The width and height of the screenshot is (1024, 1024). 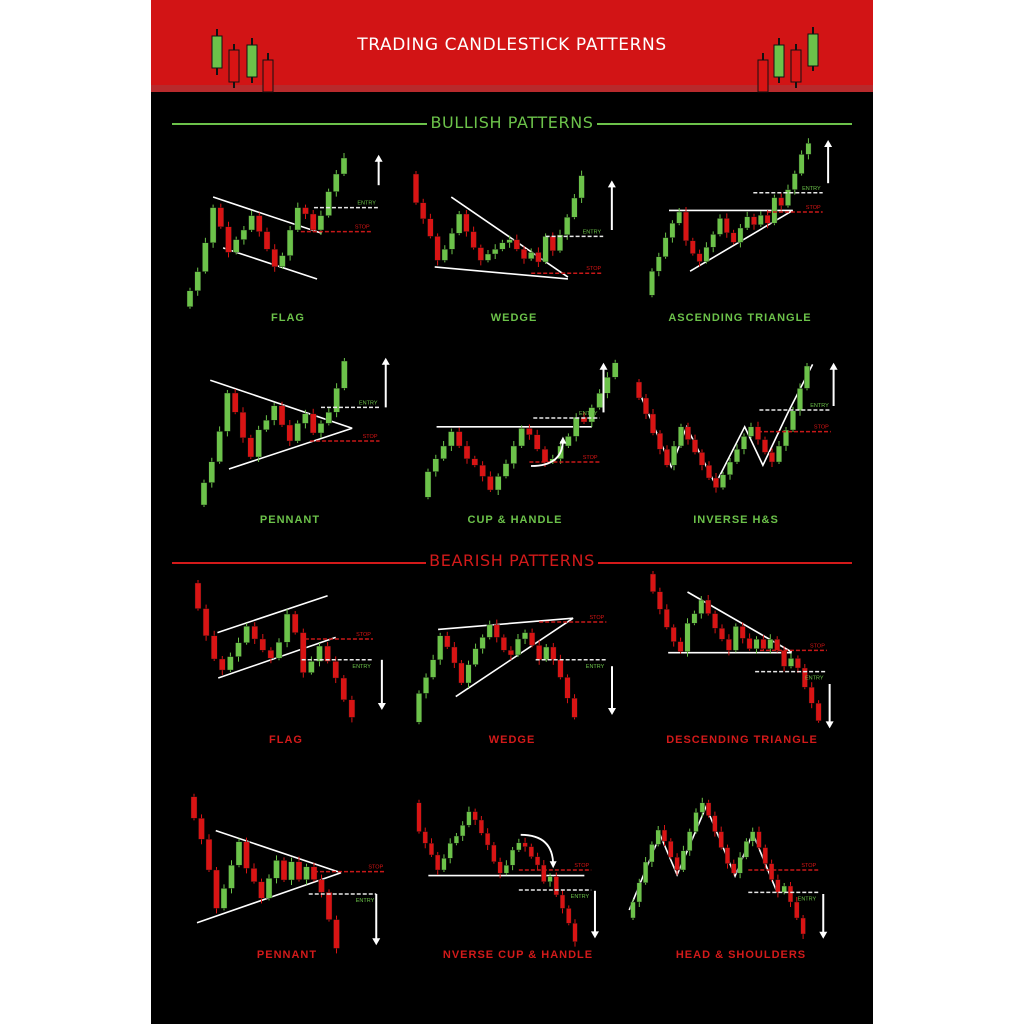 I want to click on bullish-title-text: BULLISH PATTERNS, so click(x=512, y=122).